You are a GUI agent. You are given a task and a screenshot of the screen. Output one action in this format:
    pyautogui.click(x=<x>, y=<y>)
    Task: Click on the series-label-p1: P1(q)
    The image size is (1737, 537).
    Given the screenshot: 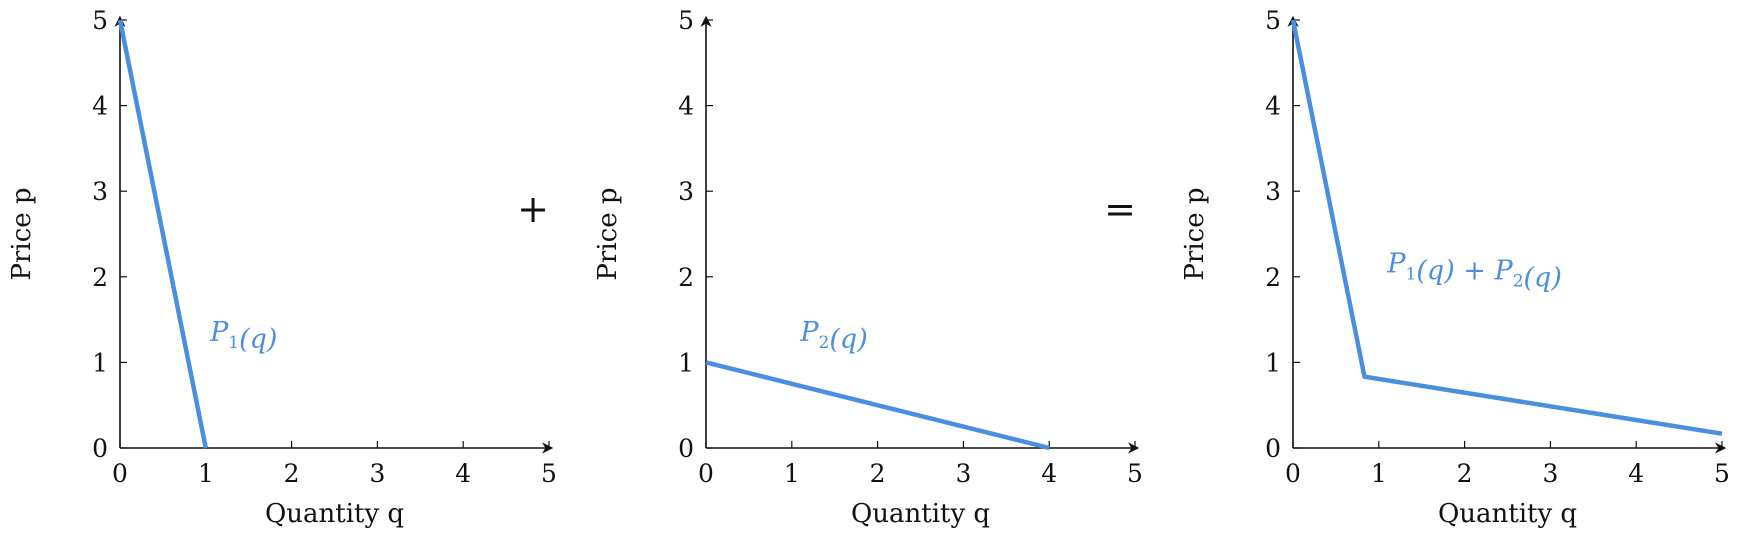 What is the action you would take?
    pyautogui.click(x=243, y=336)
    